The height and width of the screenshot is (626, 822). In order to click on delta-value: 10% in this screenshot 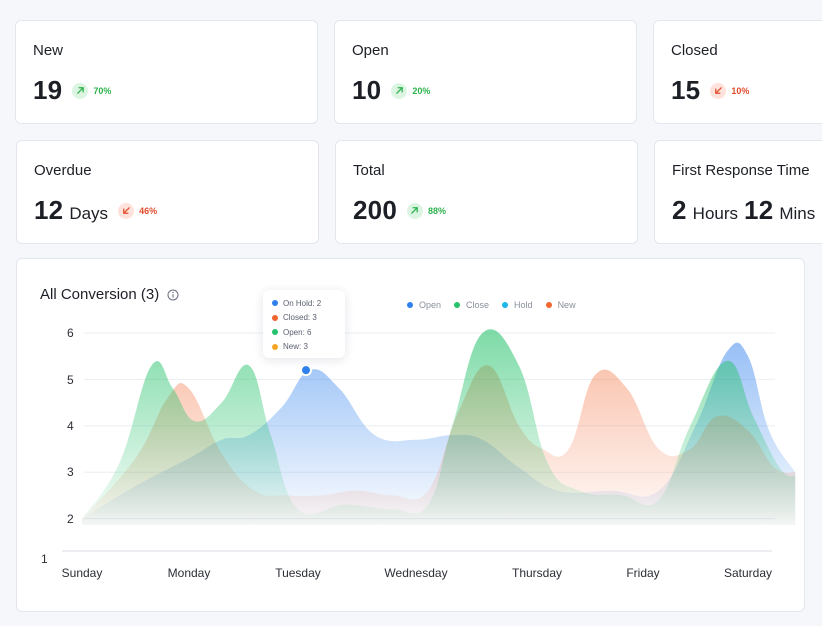, I will do `click(740, 90)`.